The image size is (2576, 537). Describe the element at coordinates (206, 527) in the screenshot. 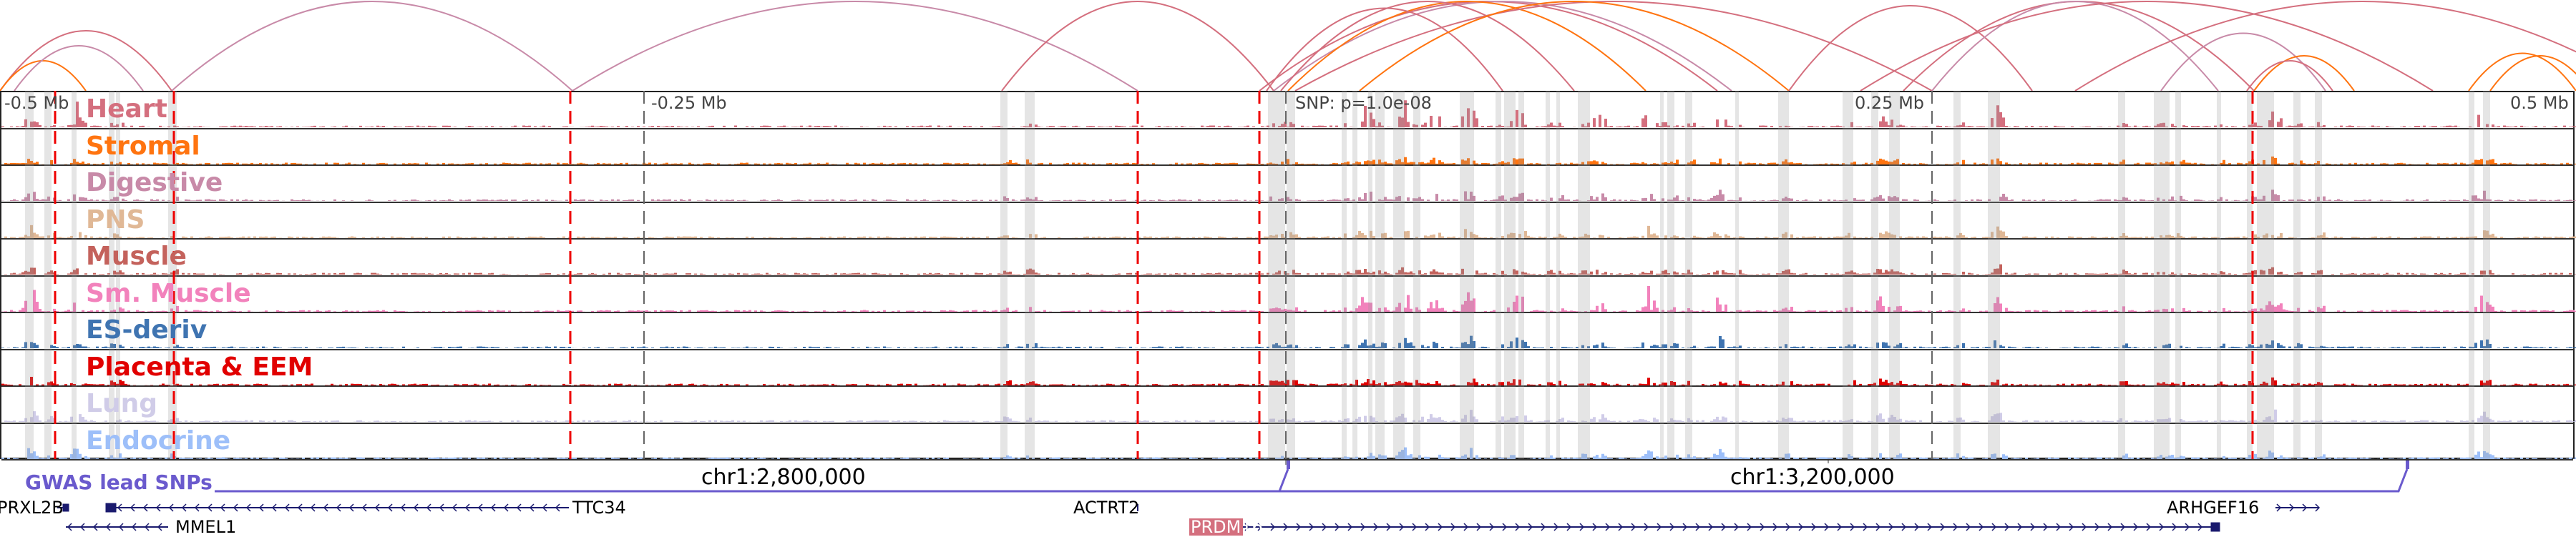

I see `gene-mmel1: MMEL1` at that location.